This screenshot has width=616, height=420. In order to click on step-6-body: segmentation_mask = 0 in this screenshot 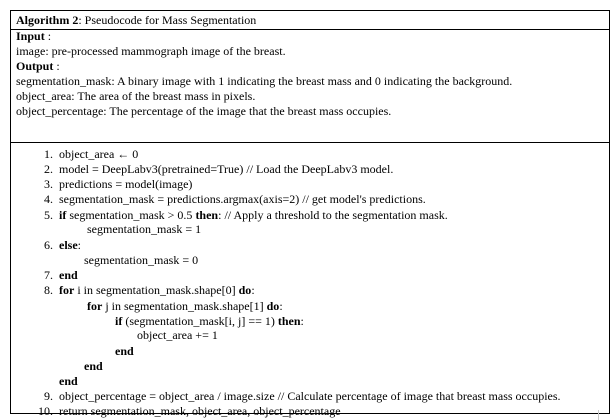, I will do `click(310, 260)`.